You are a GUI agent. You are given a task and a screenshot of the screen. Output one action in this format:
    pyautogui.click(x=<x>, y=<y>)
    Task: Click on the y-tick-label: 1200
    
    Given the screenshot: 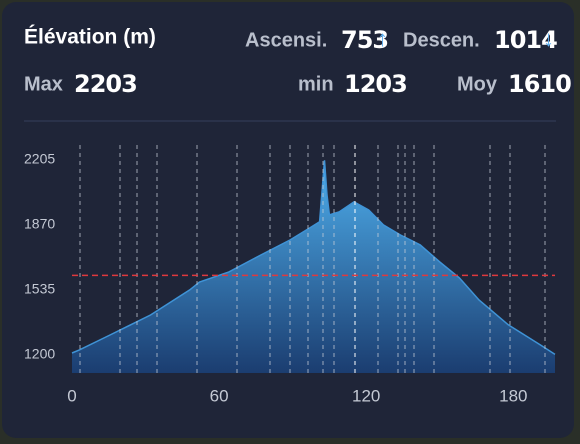 What is the action you would take?
    pyautogui.click(x=39, y=354)
    